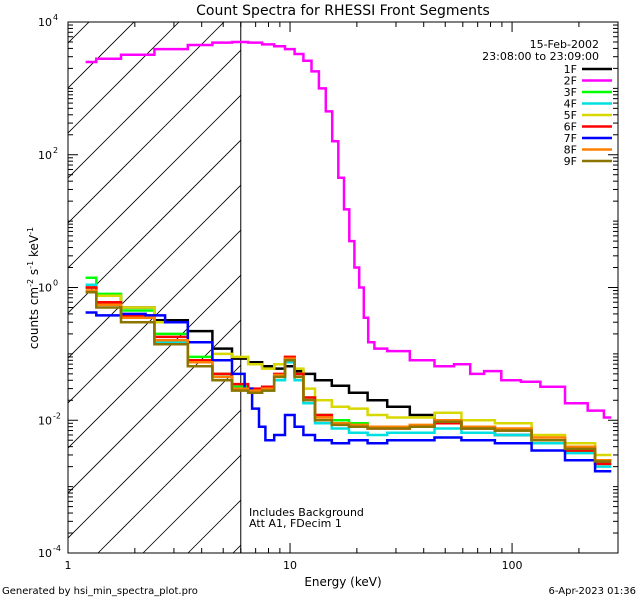 This screenshot has width=640, height=600. I want to click on x-tick-label: 10, so click(290, 565).